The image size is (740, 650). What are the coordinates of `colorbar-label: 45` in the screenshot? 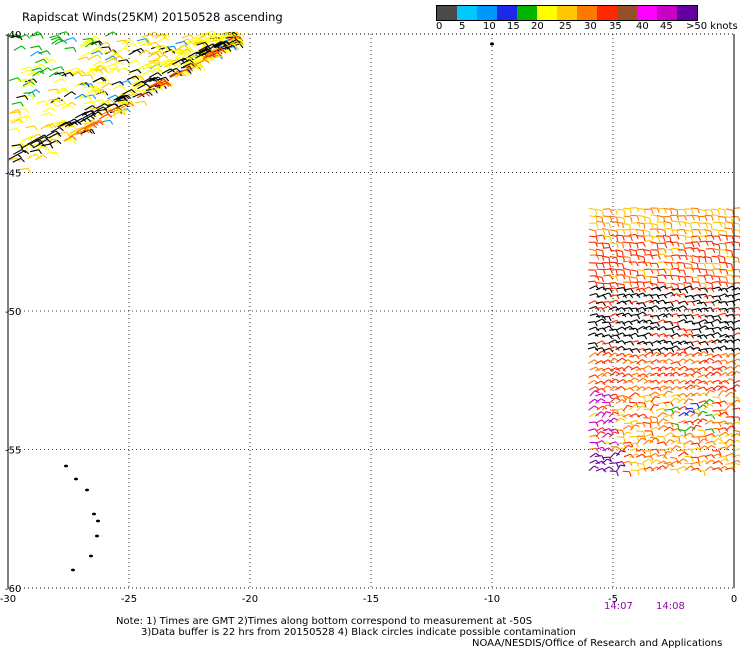 It's located at (666, 26).